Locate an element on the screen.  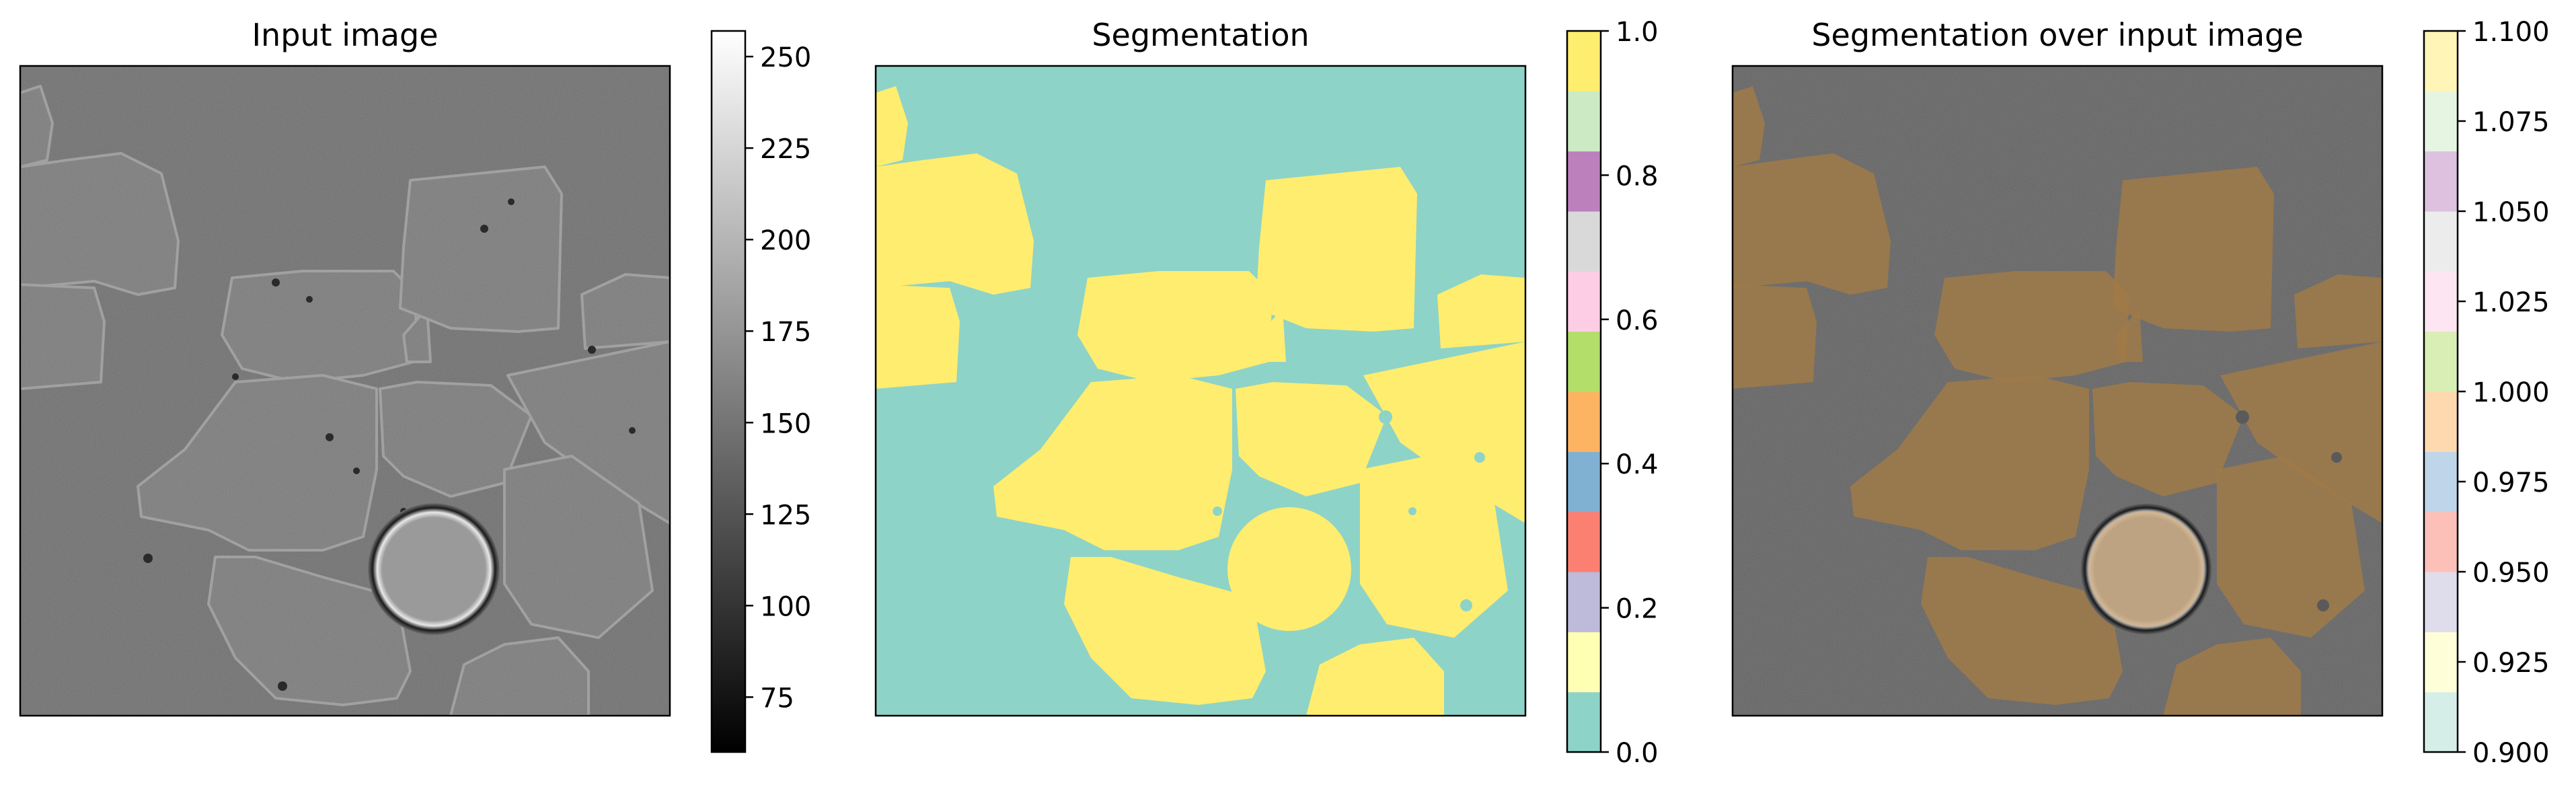
colorbar-tick-label: 1.025 is located at coordinates (2511, 302).